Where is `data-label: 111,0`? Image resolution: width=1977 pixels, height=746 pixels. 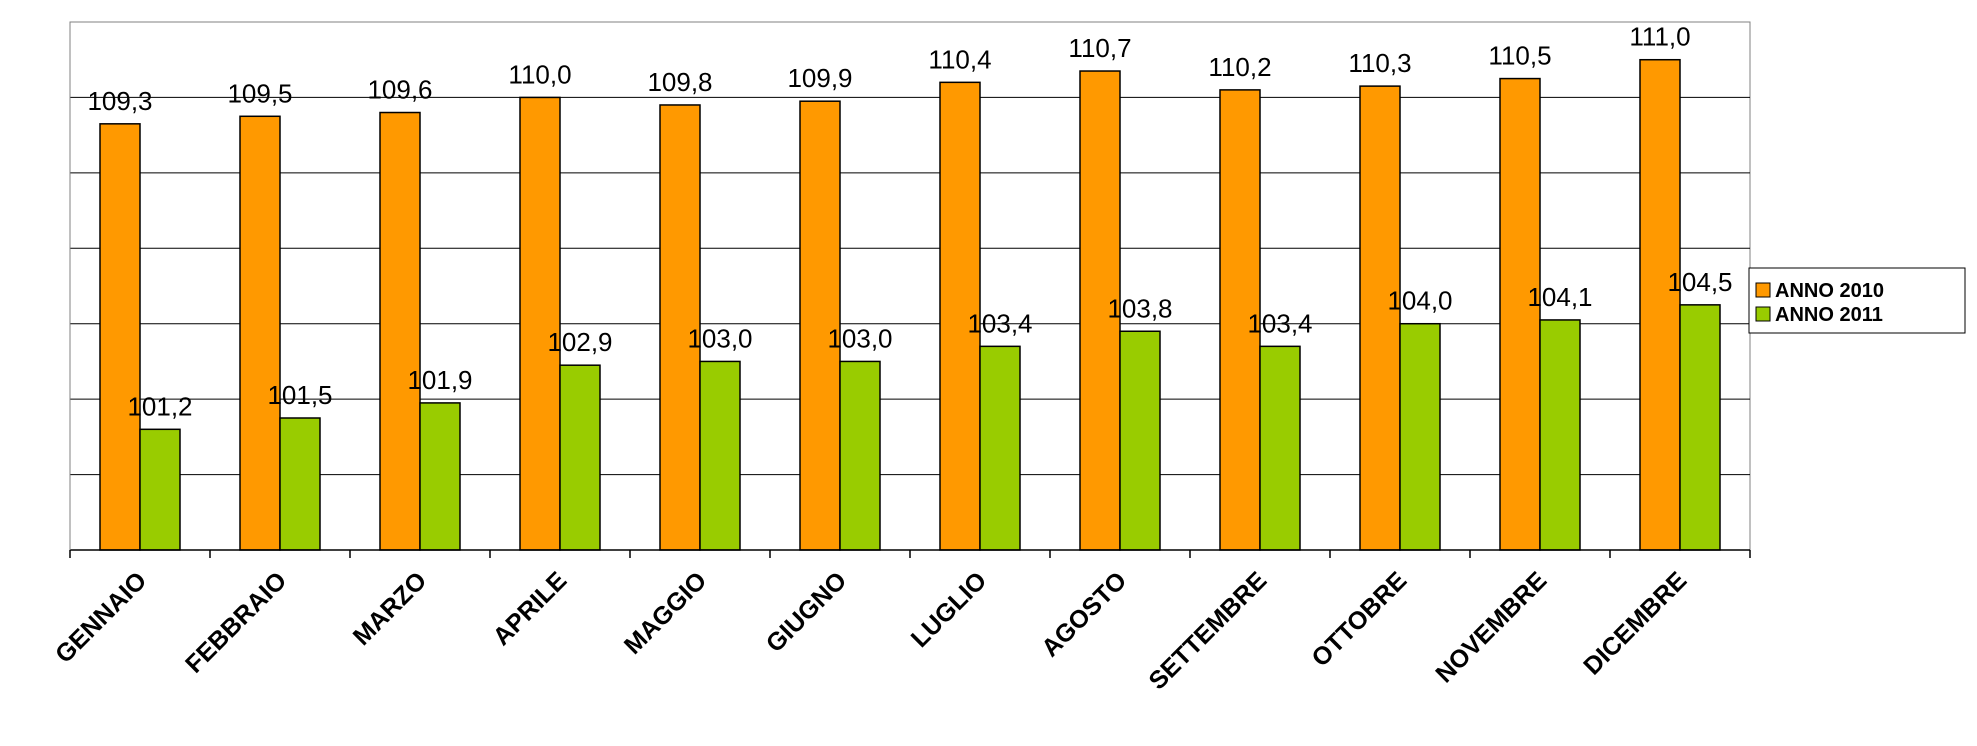
data-label: 111,0 is located at coordinates (1659, 37).